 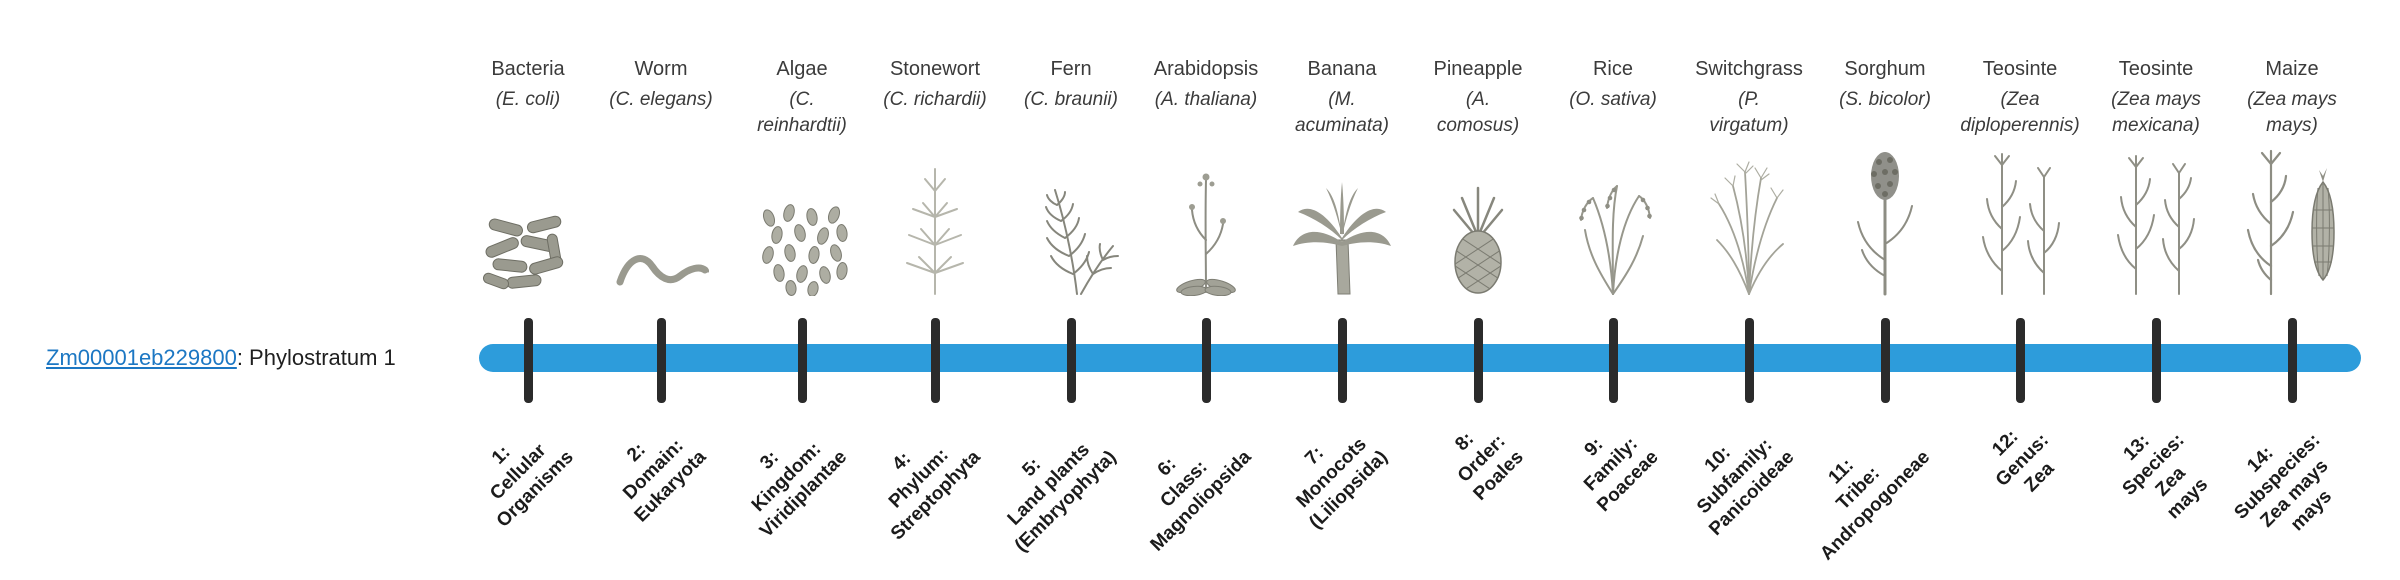 I want to click on pineapple-icon, so click(x=1478, y=232).